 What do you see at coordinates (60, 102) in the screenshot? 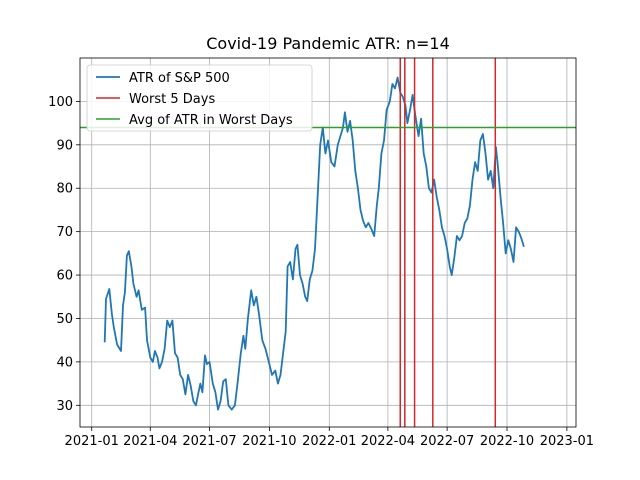
I see `y-tick-label: 100` at bounding box center [60, 102].